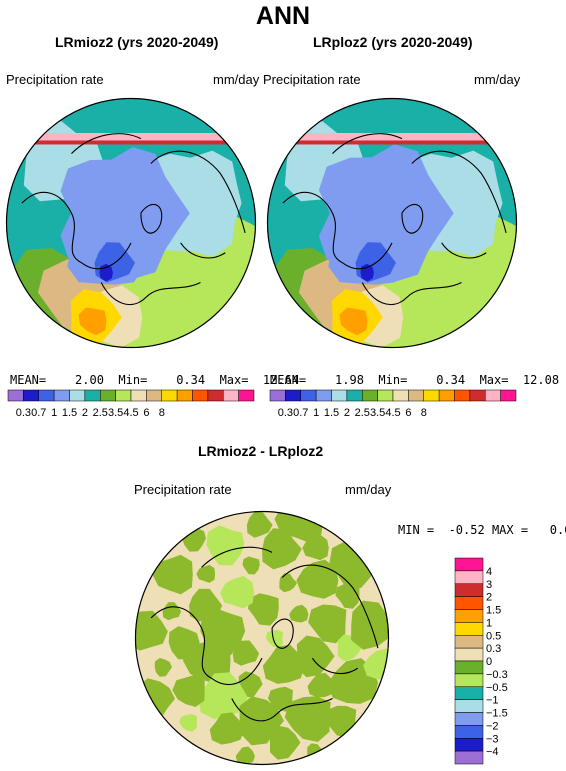 The width and height of the screenshot is (566, 771). I want to click on panel3-units-label: mm/day, so click(368, 489).